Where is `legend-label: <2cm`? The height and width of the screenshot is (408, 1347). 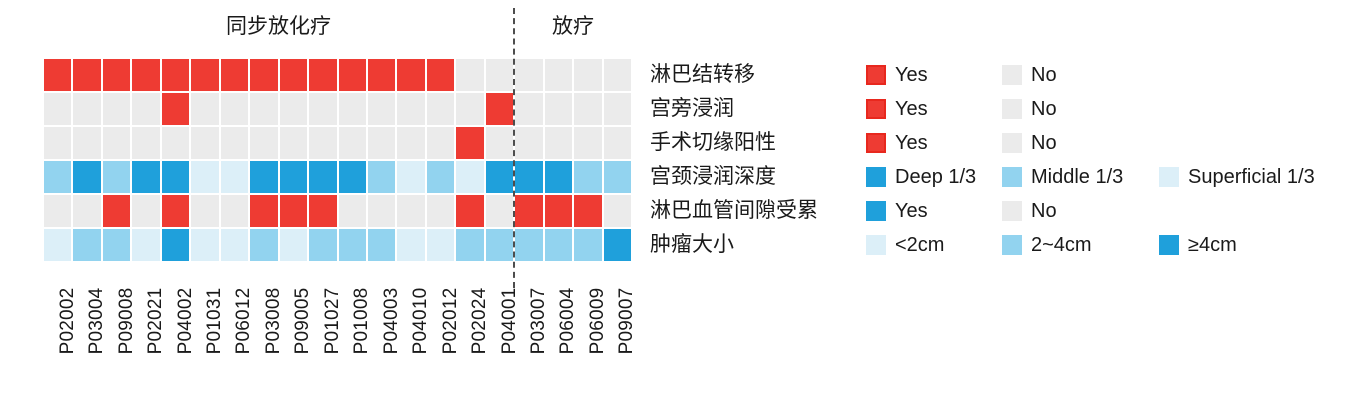
legend-label: <2cm is located at coordinates (920, 245).